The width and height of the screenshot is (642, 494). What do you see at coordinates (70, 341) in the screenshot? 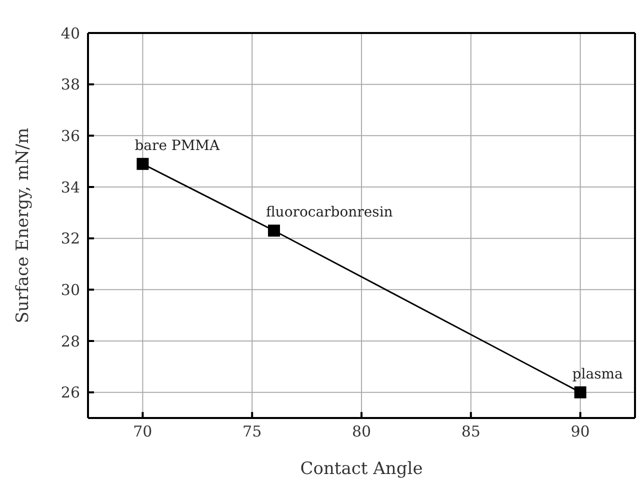
I see `y-tick-label: 28` at bounding box center [70, 341].